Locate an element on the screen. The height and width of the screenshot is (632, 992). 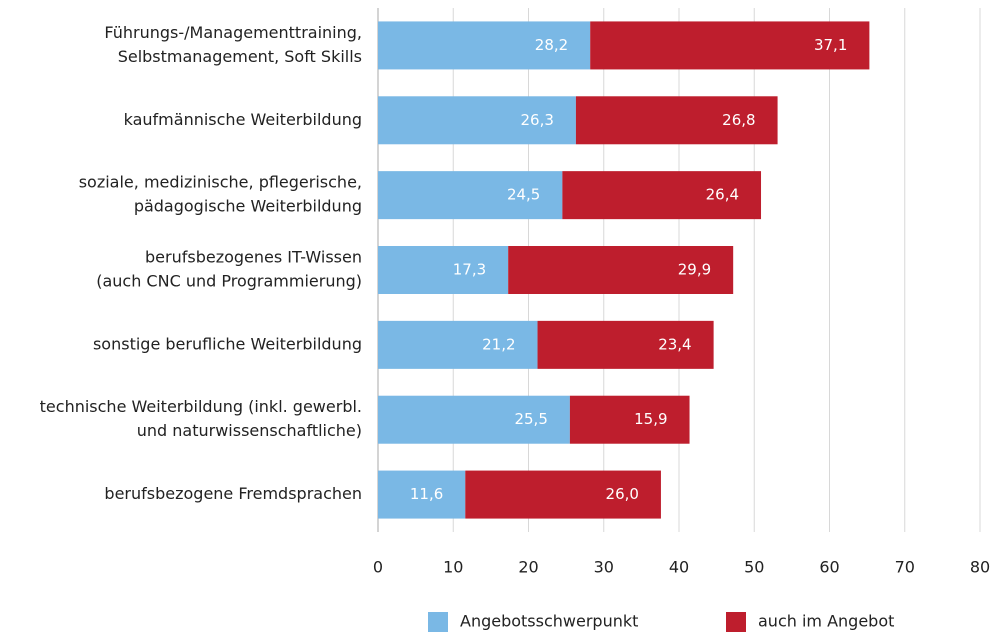
x-tick-label: 60 is located at coordinates (829, 567).